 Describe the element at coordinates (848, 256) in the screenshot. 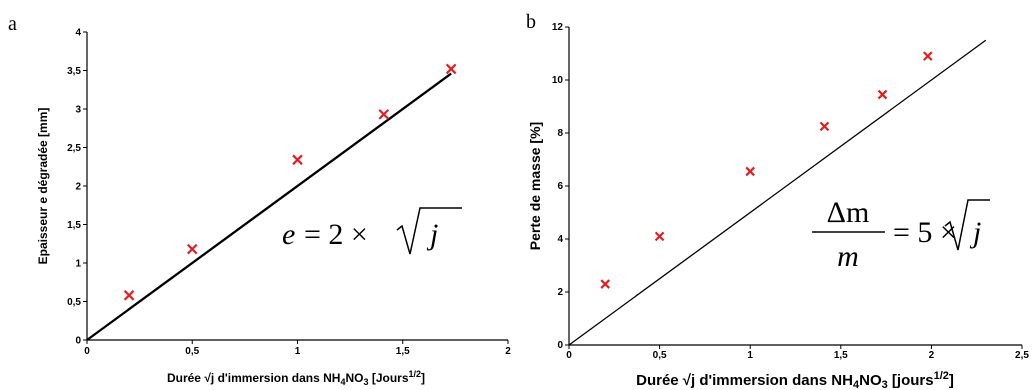

I see `eq-b-denominator: m` at that location.